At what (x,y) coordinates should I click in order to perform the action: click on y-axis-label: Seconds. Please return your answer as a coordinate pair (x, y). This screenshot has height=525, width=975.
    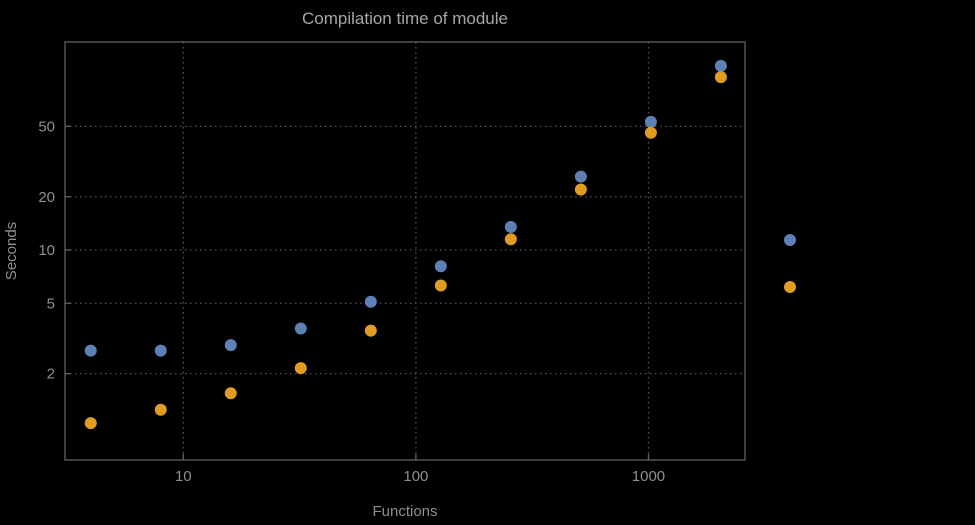
    Looking at the image, I should click on (11, 251).